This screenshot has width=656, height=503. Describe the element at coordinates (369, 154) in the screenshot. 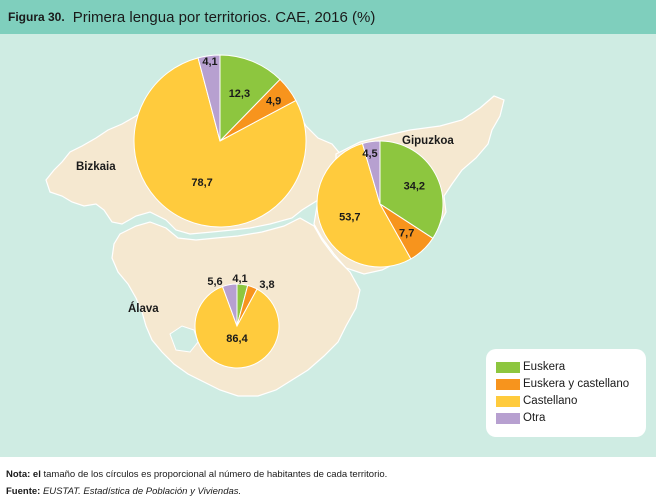

I see `pie-data-label: 4,5` at that location.